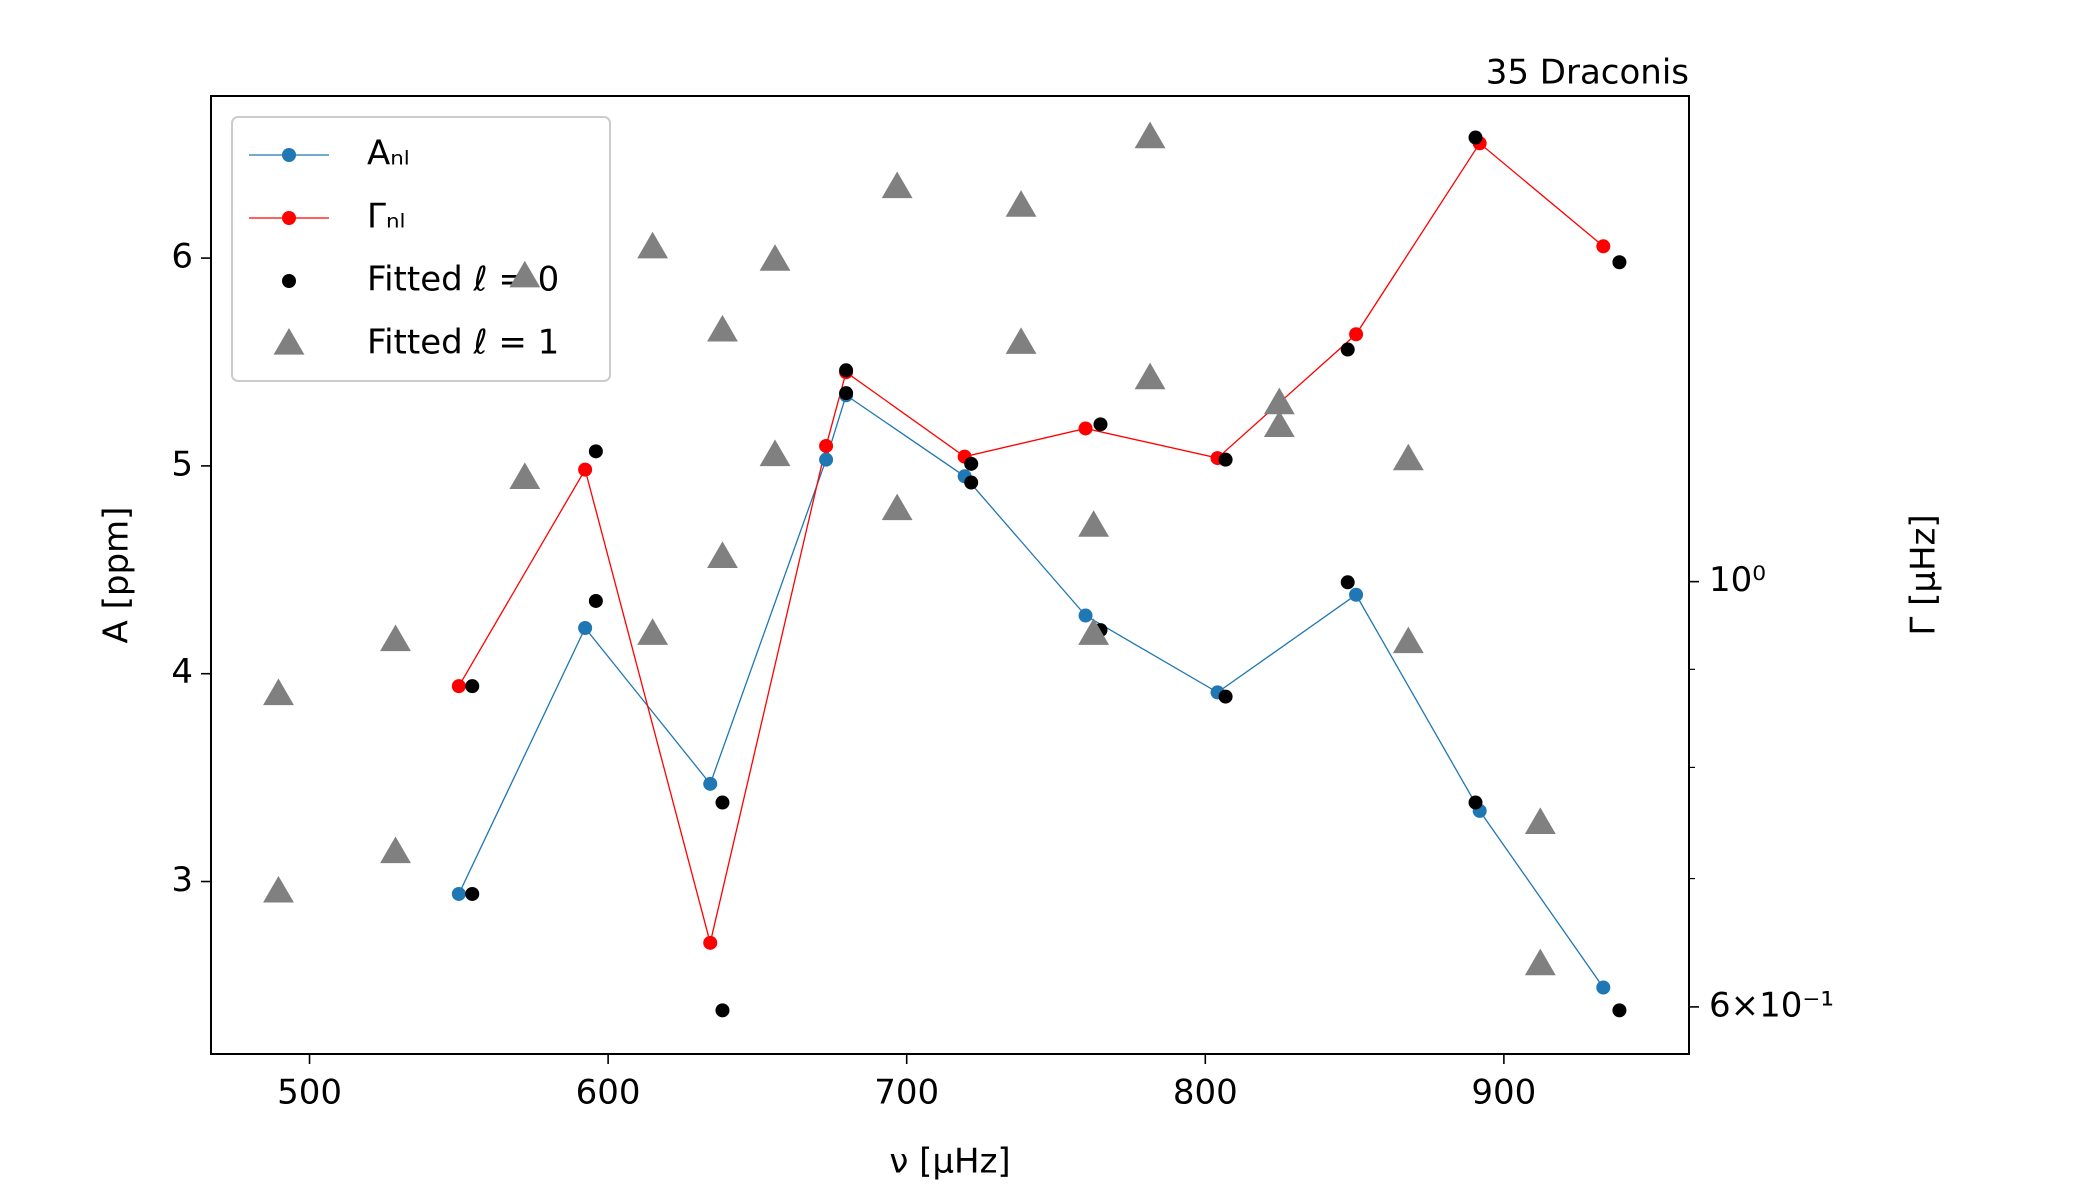 The height and width of the screenshot is (1200, 2100). What do you see at coordinates (309, 1093) in the screenshot?
I see `x-tick-label: 500` at bounding box center [309, 1093].